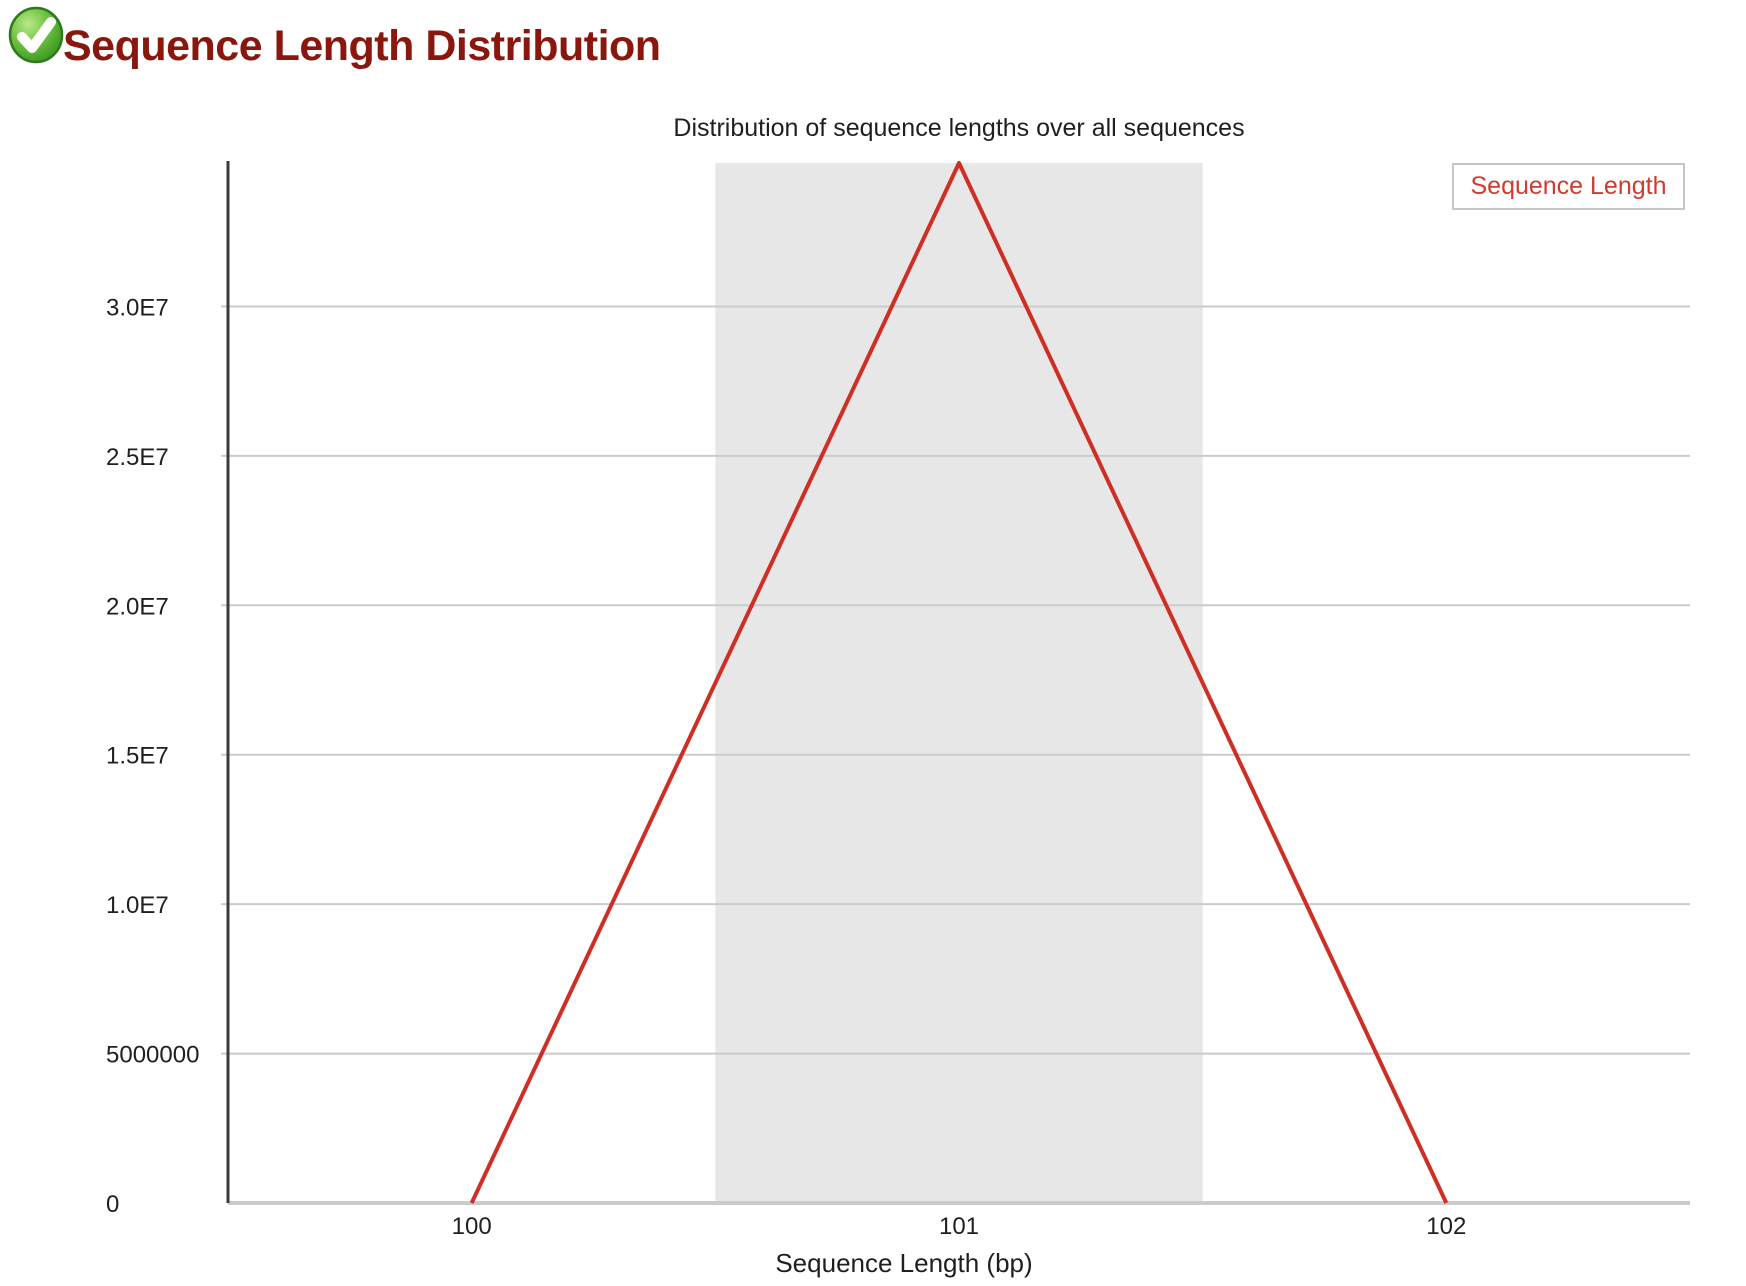 This screenshot has height=1286, width=1746. I want to click on page-title: Sequence Length Distribution, so click(362, 46).